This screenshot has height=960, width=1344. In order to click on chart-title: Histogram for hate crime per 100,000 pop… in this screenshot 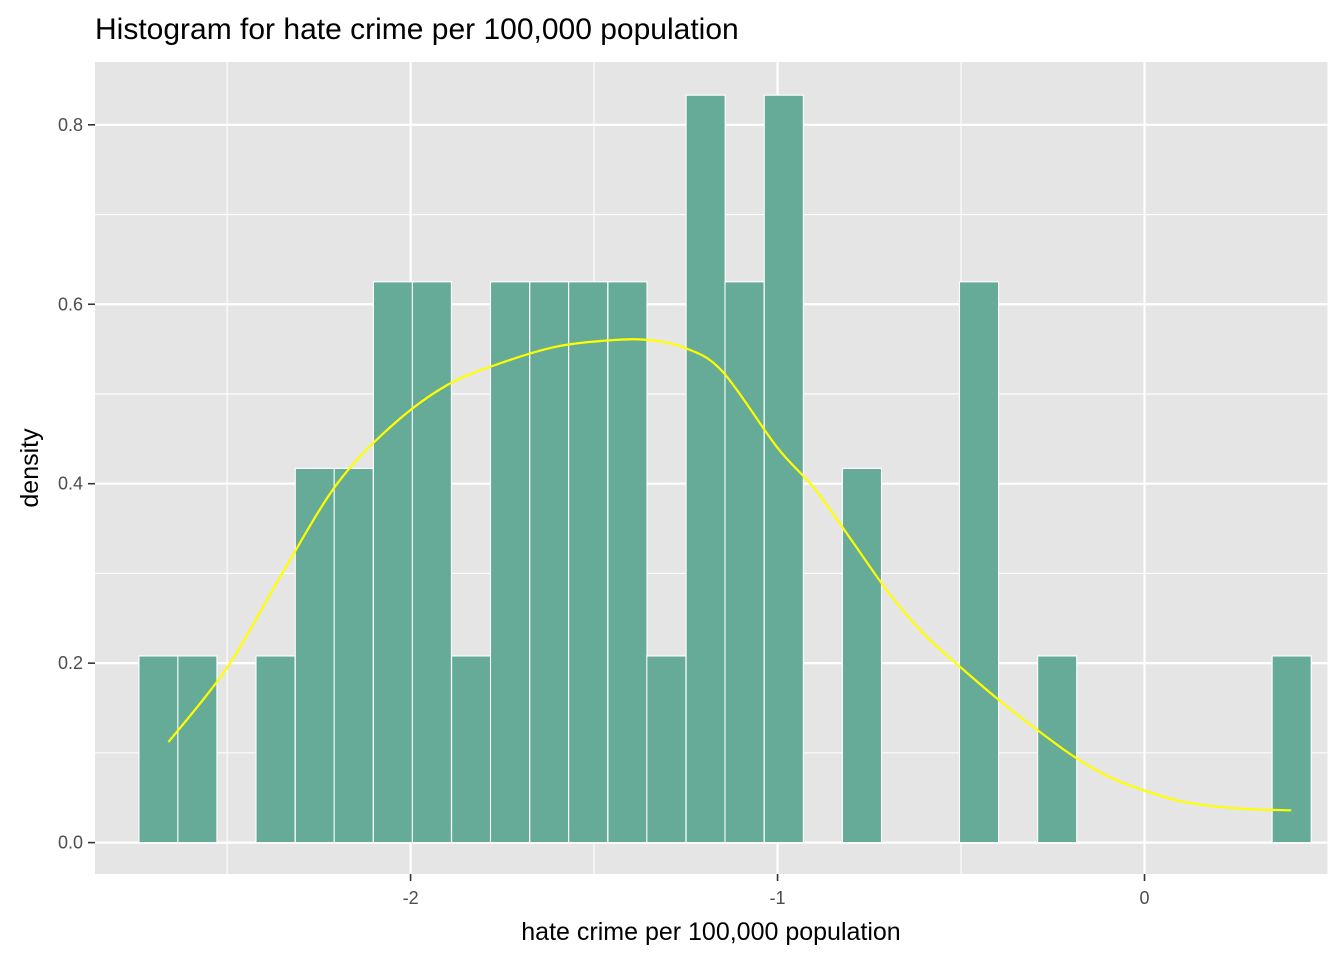, I will do `click(417, 29)`.